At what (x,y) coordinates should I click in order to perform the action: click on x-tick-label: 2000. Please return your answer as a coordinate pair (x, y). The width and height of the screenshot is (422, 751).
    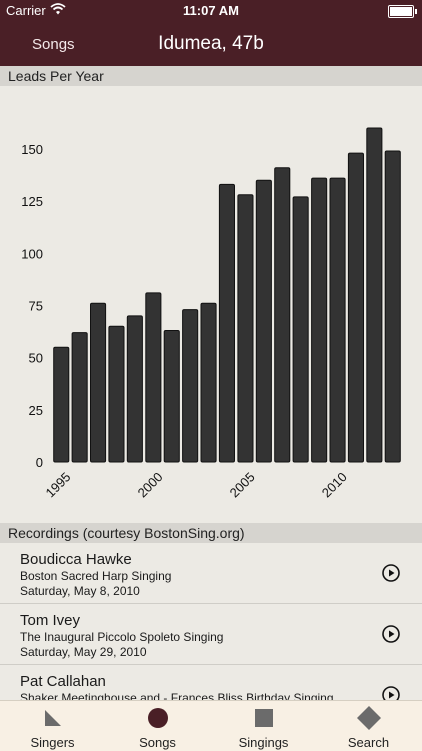
    Looking at the image, I should click on (150, 484).